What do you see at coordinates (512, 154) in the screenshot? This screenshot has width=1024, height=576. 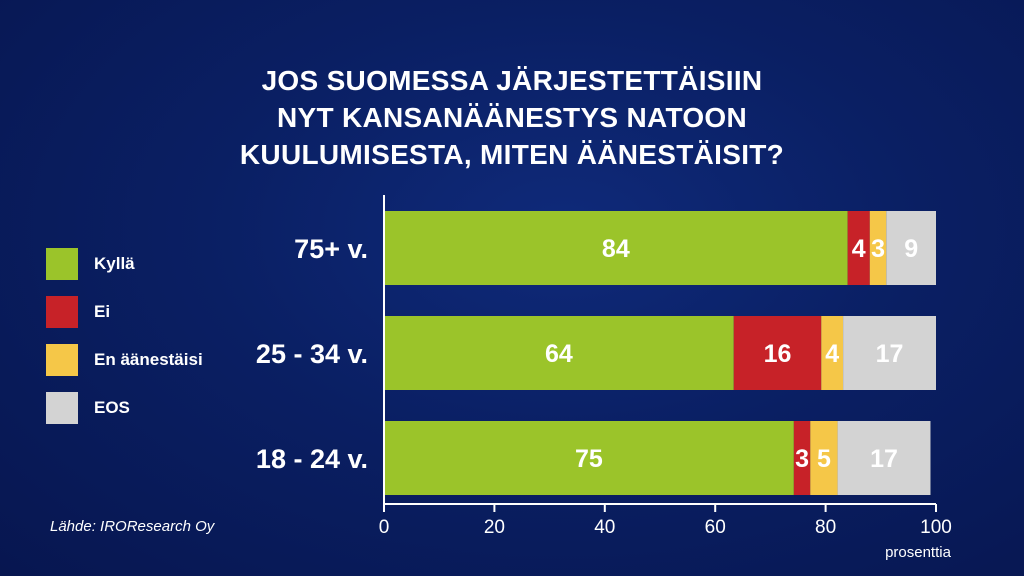 I see `chart-title-line-3: KUULUMISESTA, MITEN ÄÄNESTÄISIT?` at bounding box center [512, 154].